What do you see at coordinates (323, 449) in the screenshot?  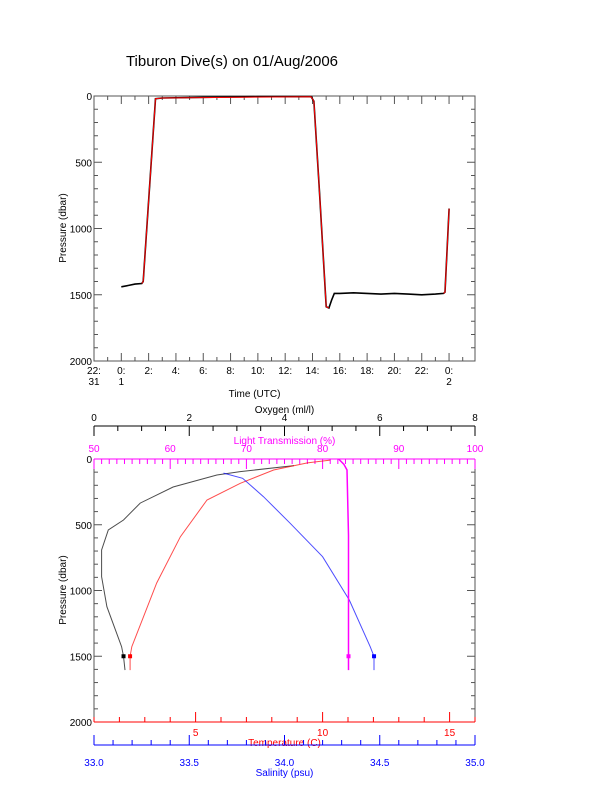 I see `light-tick-label: 80` at bounding box center [323, 449].